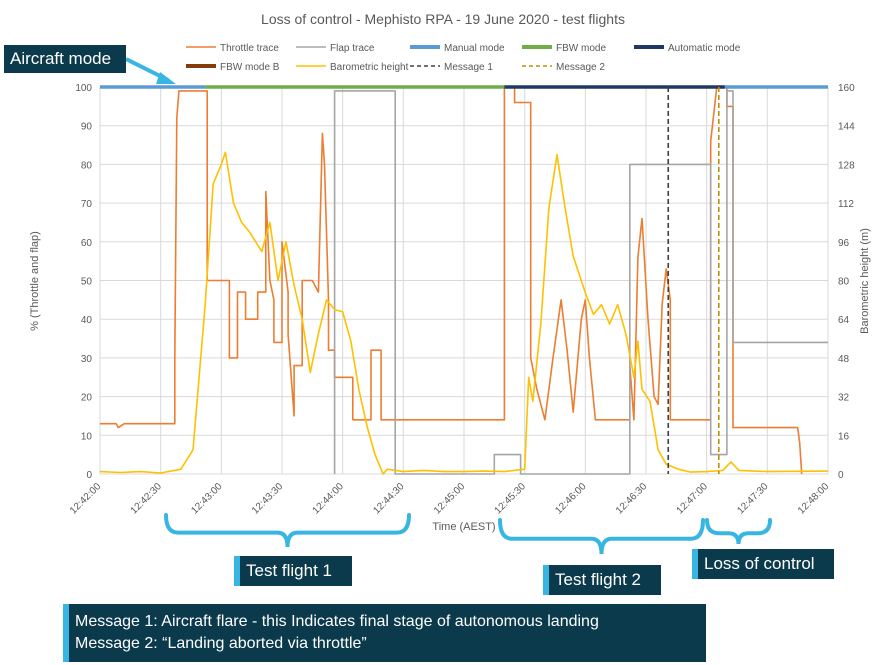 The image size is (886, 665). I want to click on y-tick-label: 70, so click(87, 204).